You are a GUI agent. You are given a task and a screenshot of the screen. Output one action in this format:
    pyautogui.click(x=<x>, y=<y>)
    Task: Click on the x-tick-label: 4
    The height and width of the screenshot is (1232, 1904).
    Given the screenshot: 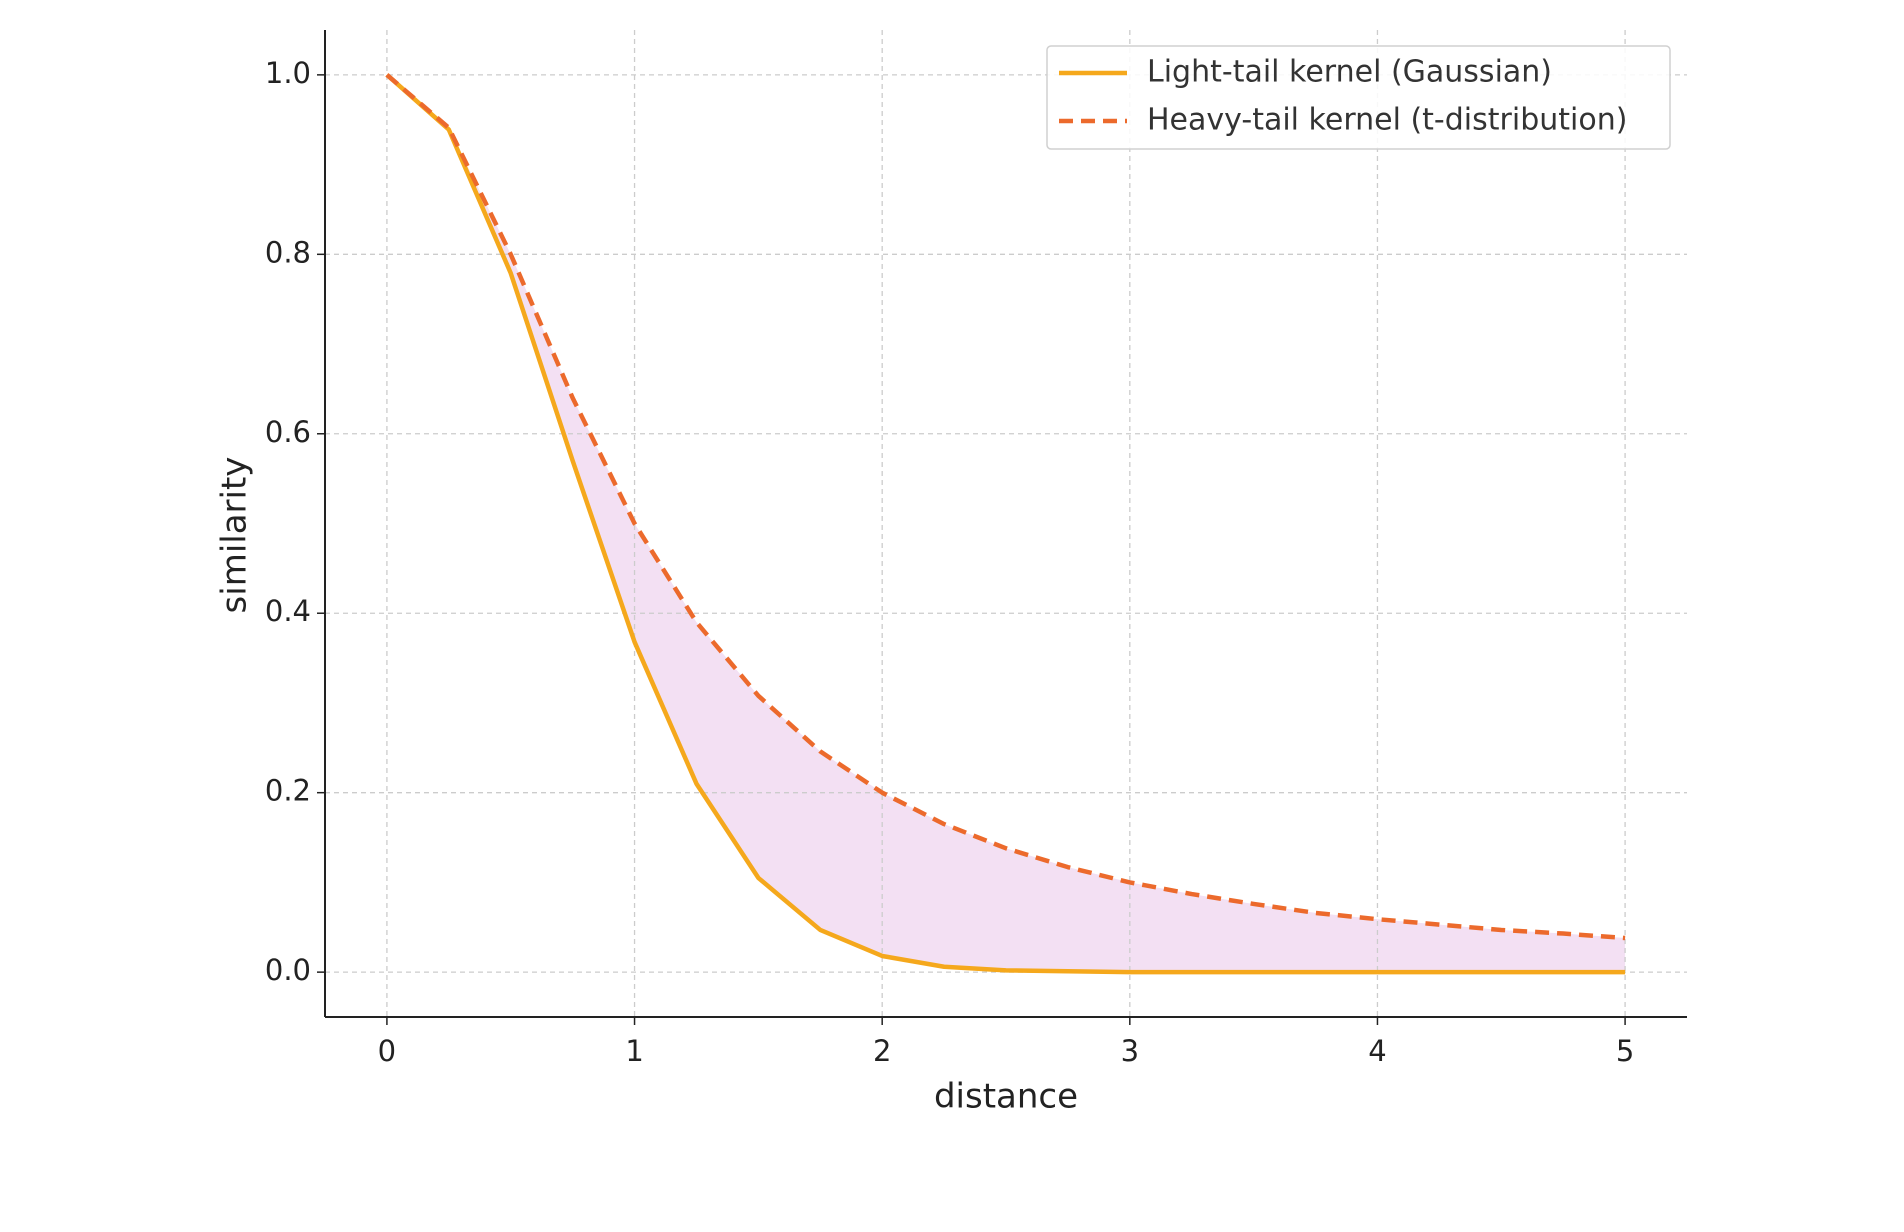 What is the action you would take?
    pyautogui.click(x=1377, y=1051)
    